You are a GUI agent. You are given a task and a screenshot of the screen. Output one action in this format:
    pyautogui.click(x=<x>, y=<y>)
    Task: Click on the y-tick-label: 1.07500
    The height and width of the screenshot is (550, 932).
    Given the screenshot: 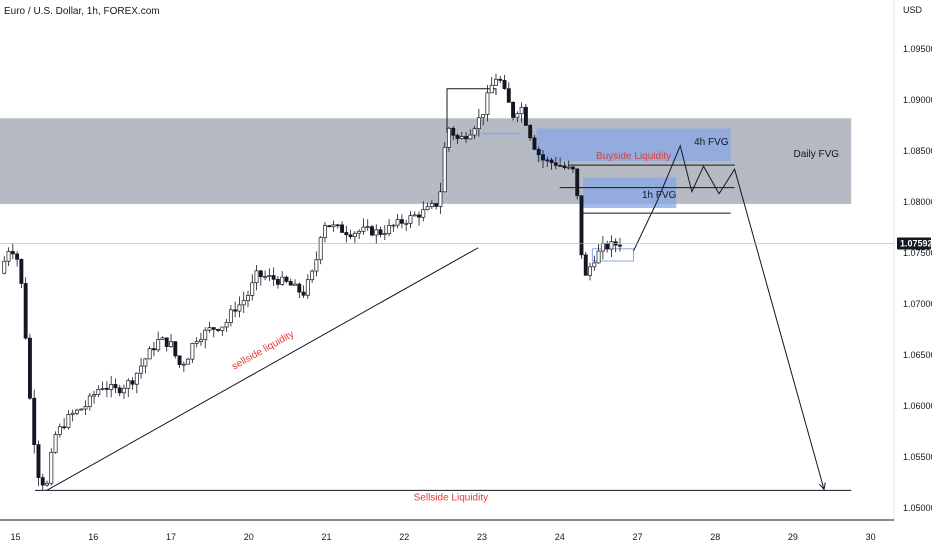 What is the action you would take?
    pyautogui.click(x=917, y=253)
    